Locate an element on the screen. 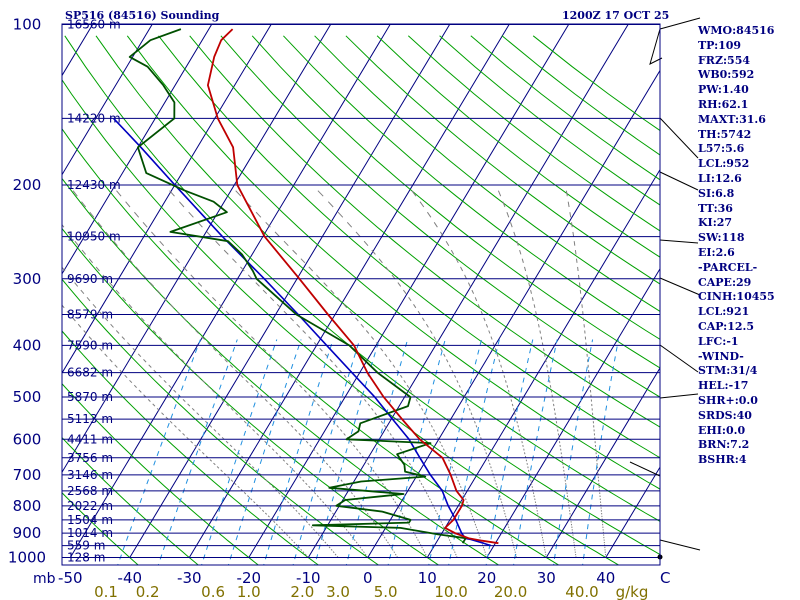 The width and height of the screenshot is (800, 600). height-label: 559 m is located at coordinates (86, 546).